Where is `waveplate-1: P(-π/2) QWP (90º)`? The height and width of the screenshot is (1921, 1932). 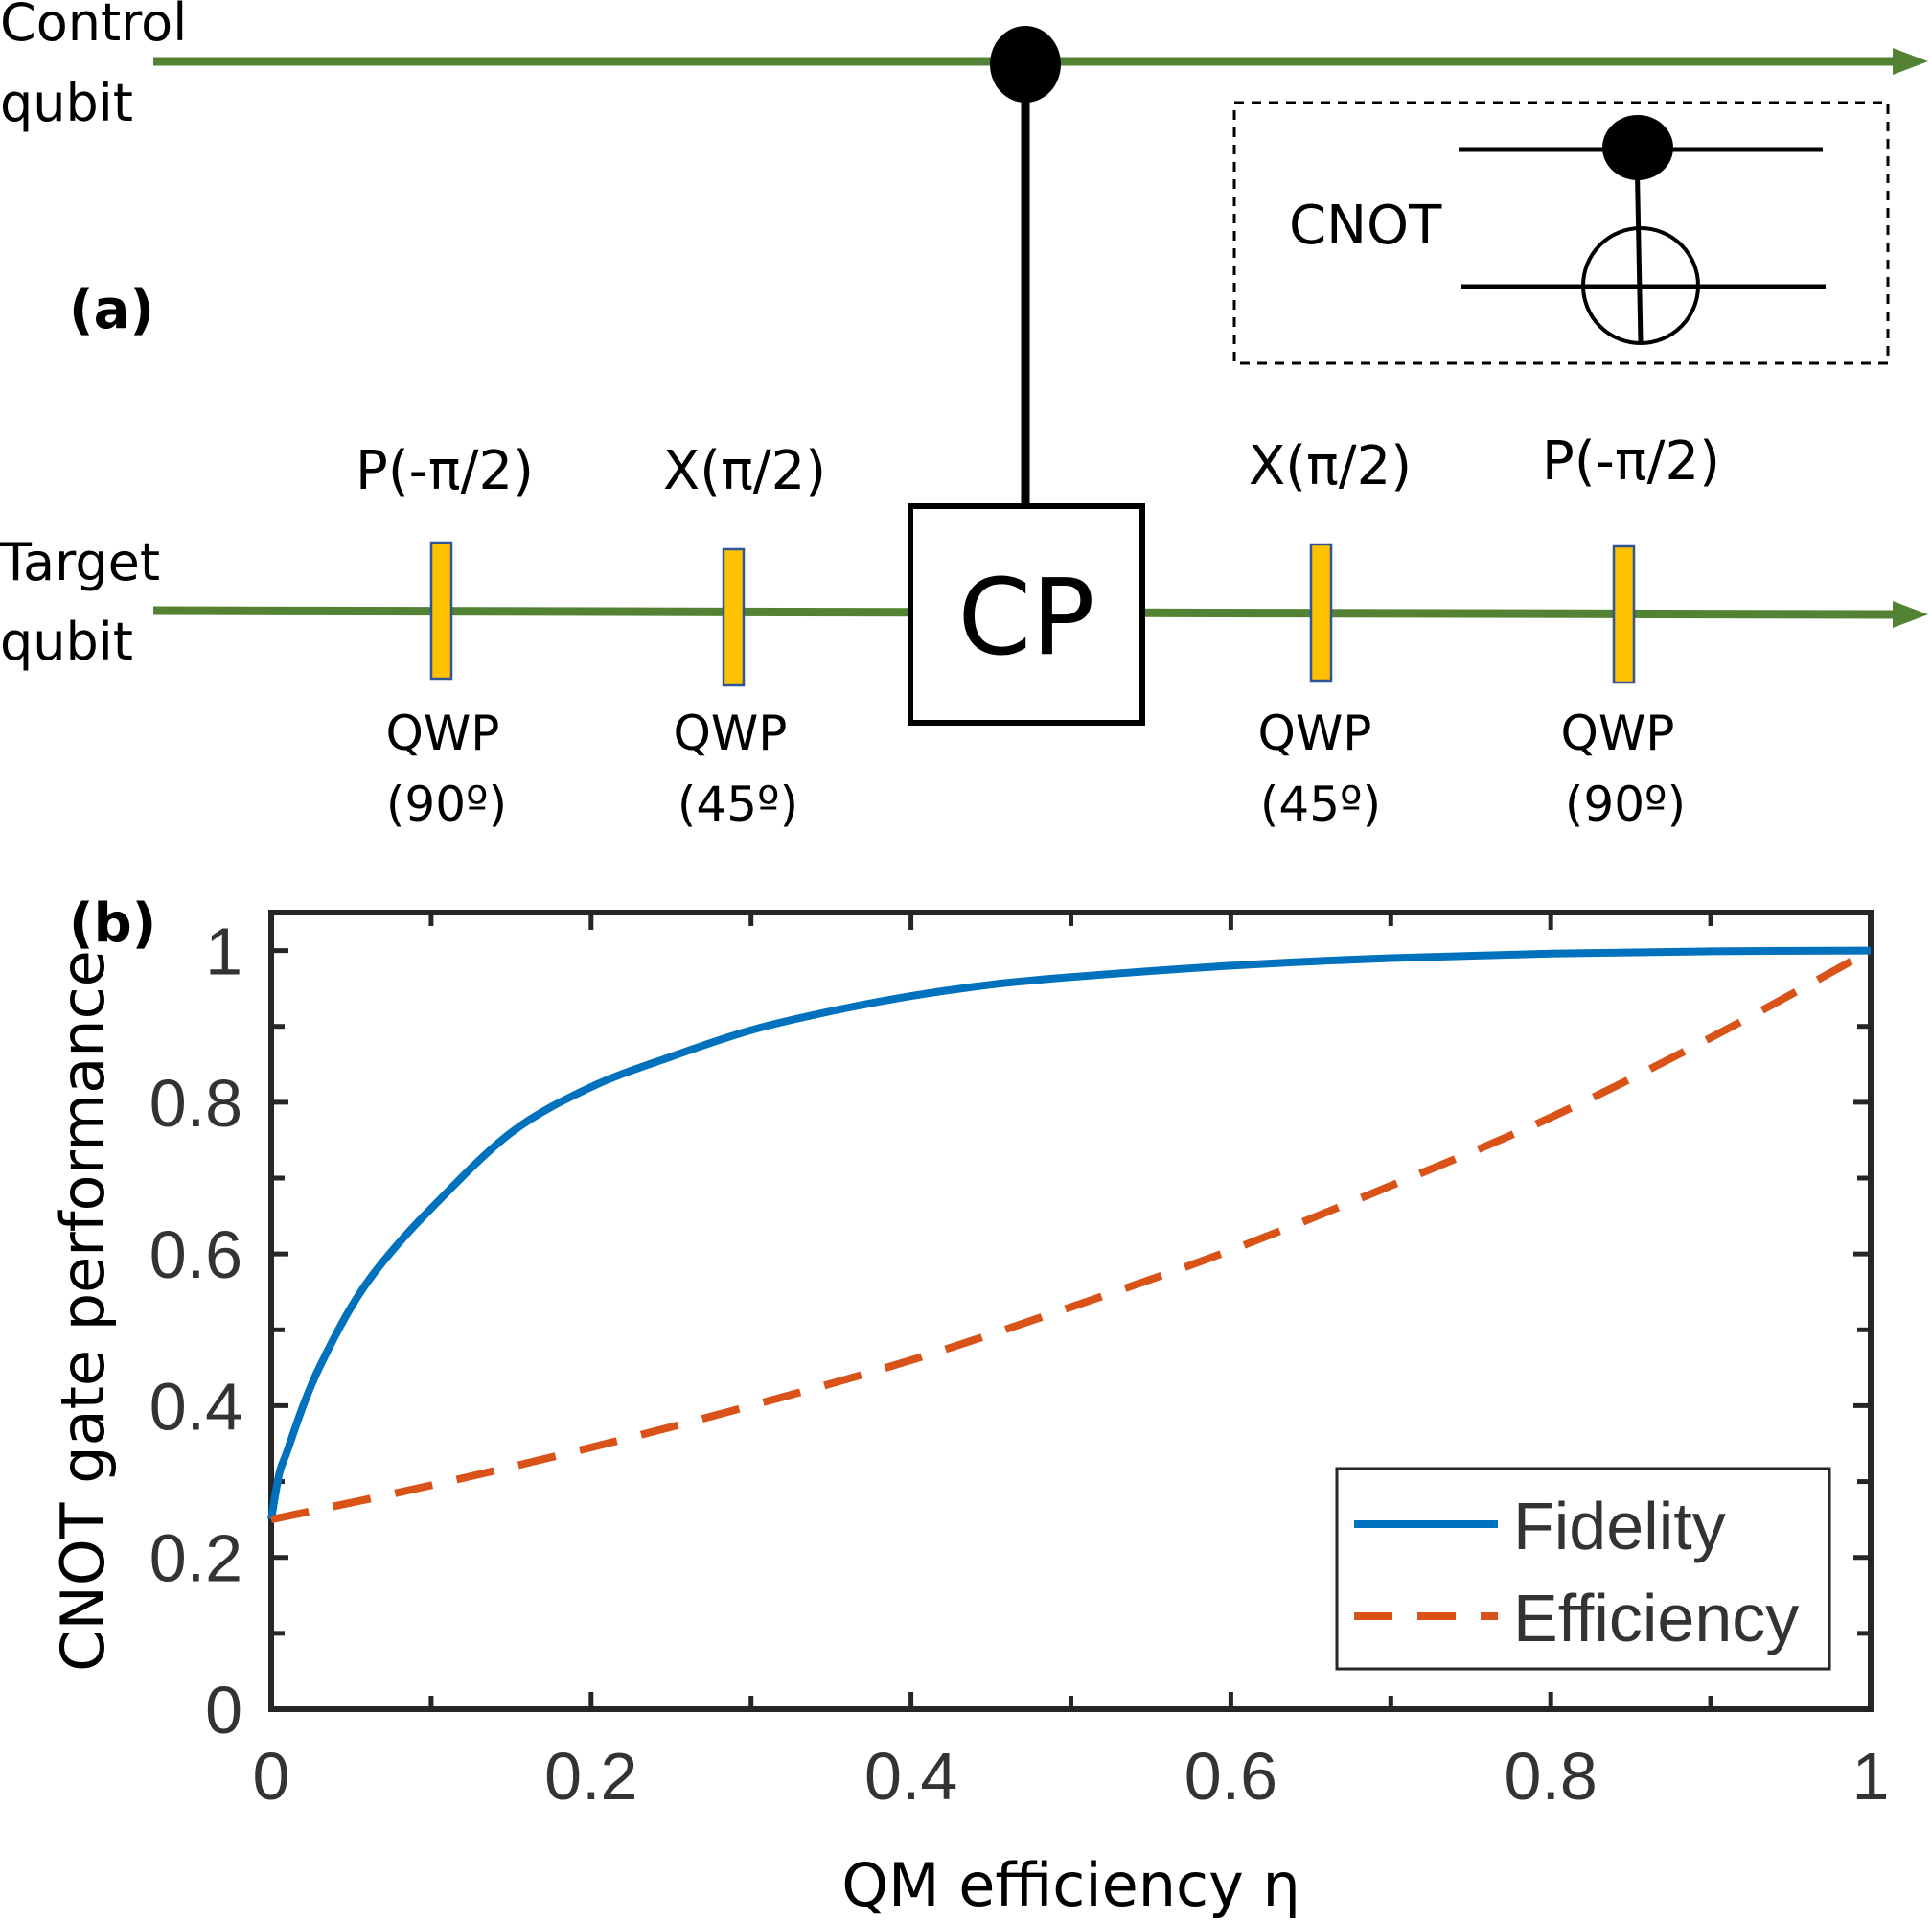
waveplate-1: P(-π/2) QWP (90º) is located at coordinates (445, 636).